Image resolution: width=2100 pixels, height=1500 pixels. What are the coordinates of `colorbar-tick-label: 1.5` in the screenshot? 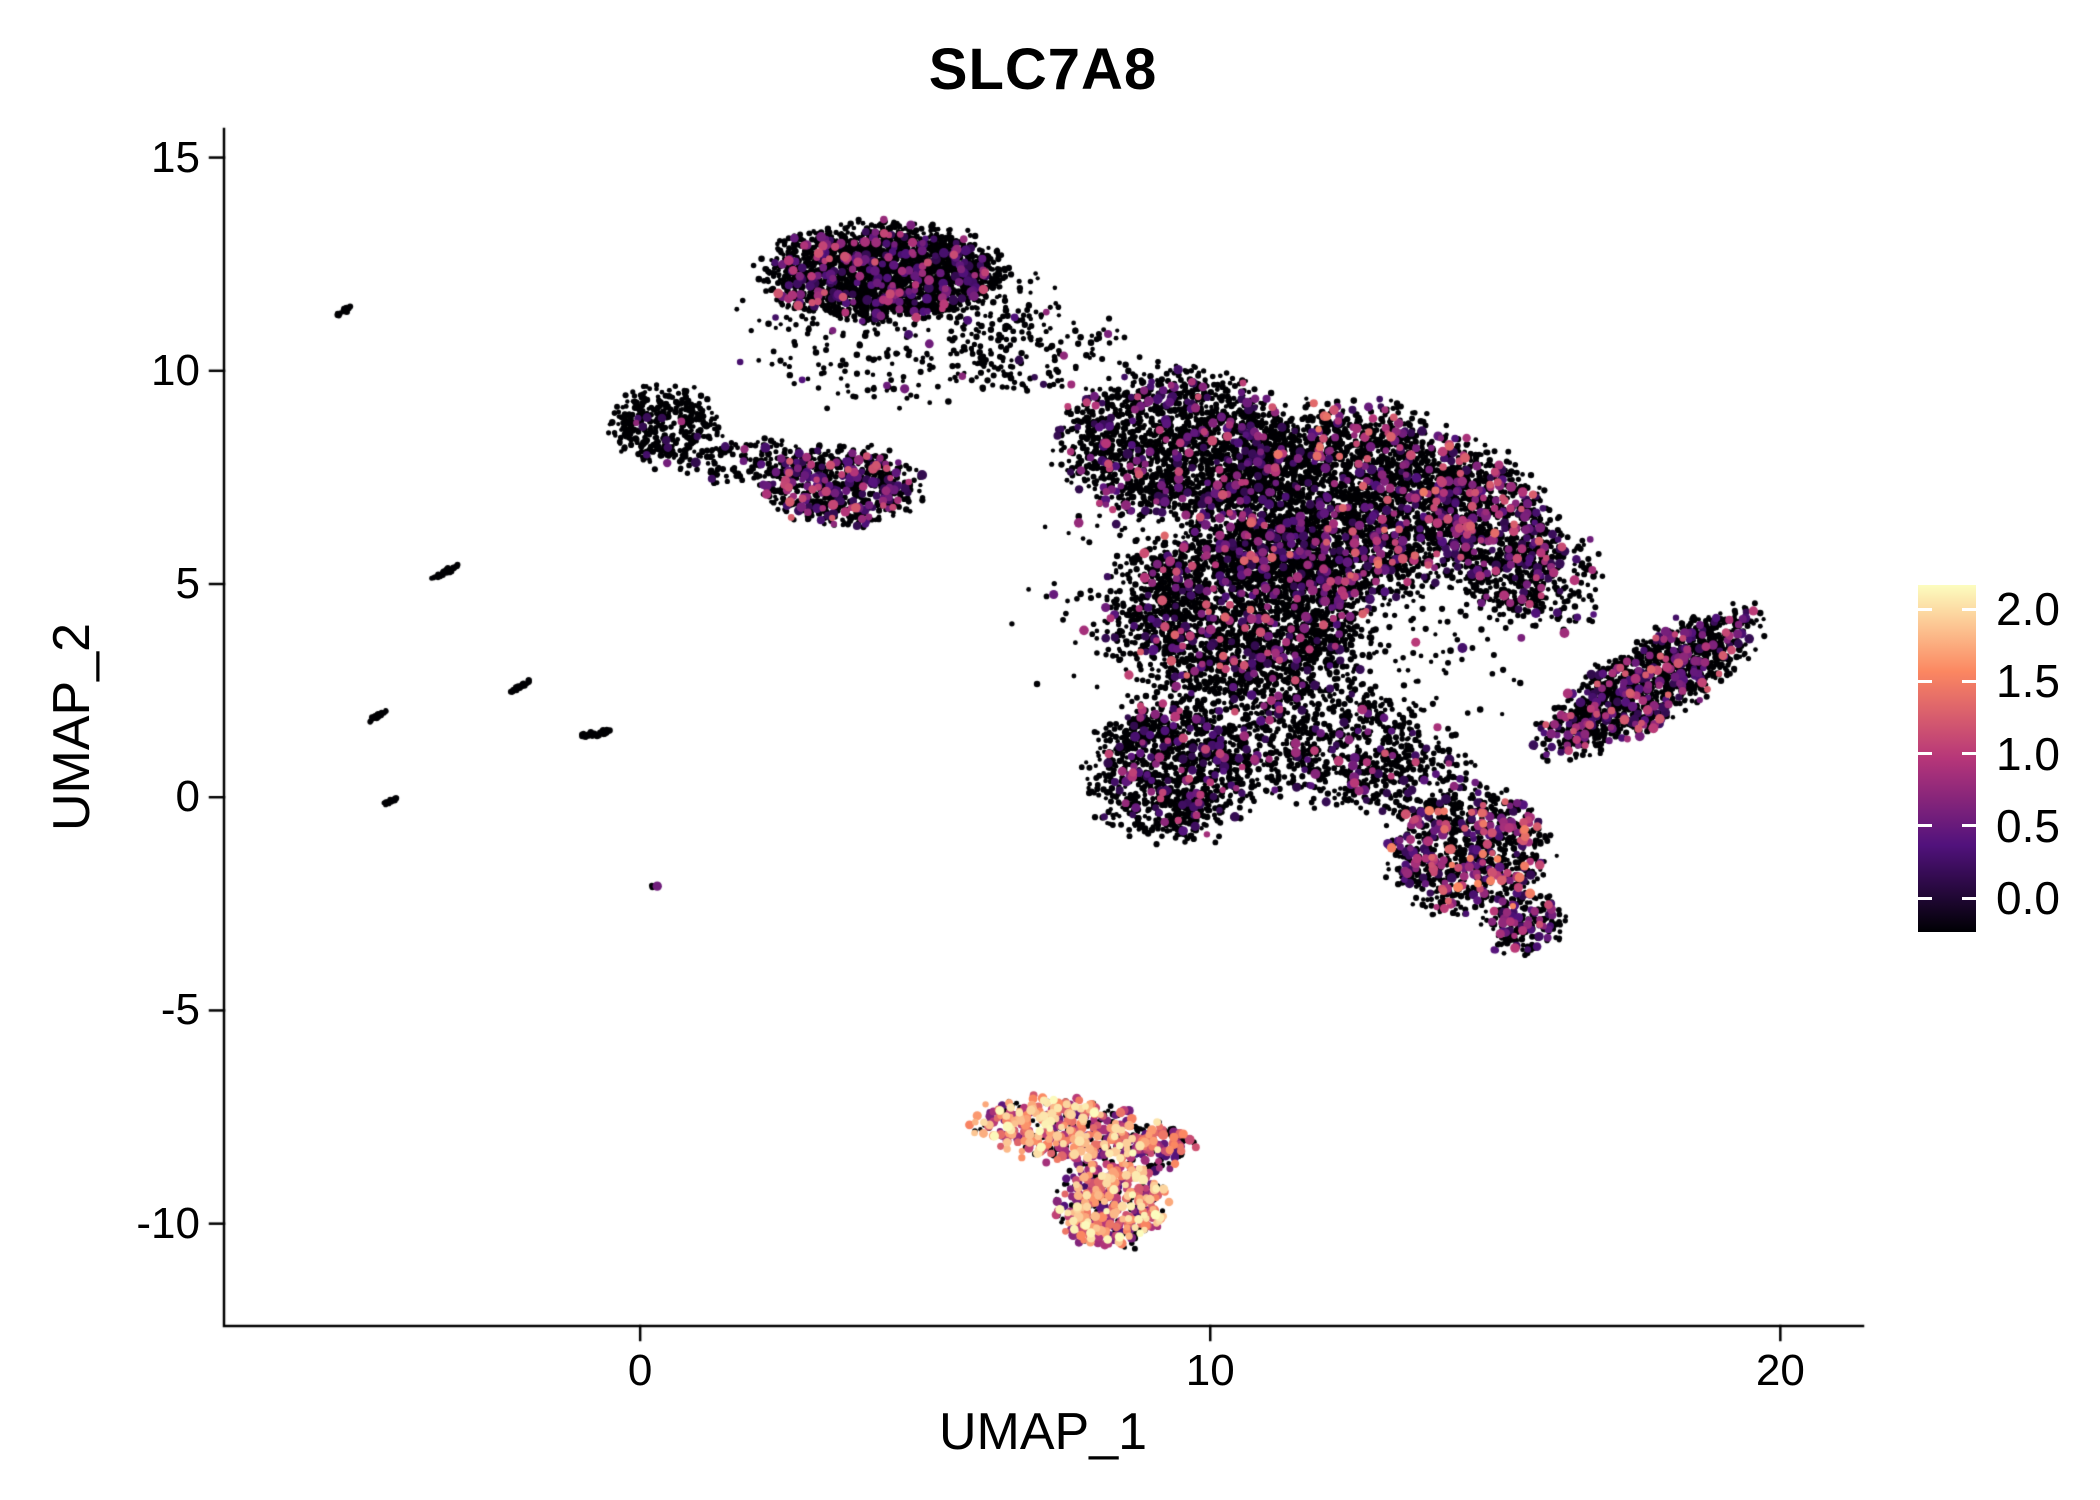 It's located at (2028, 681).